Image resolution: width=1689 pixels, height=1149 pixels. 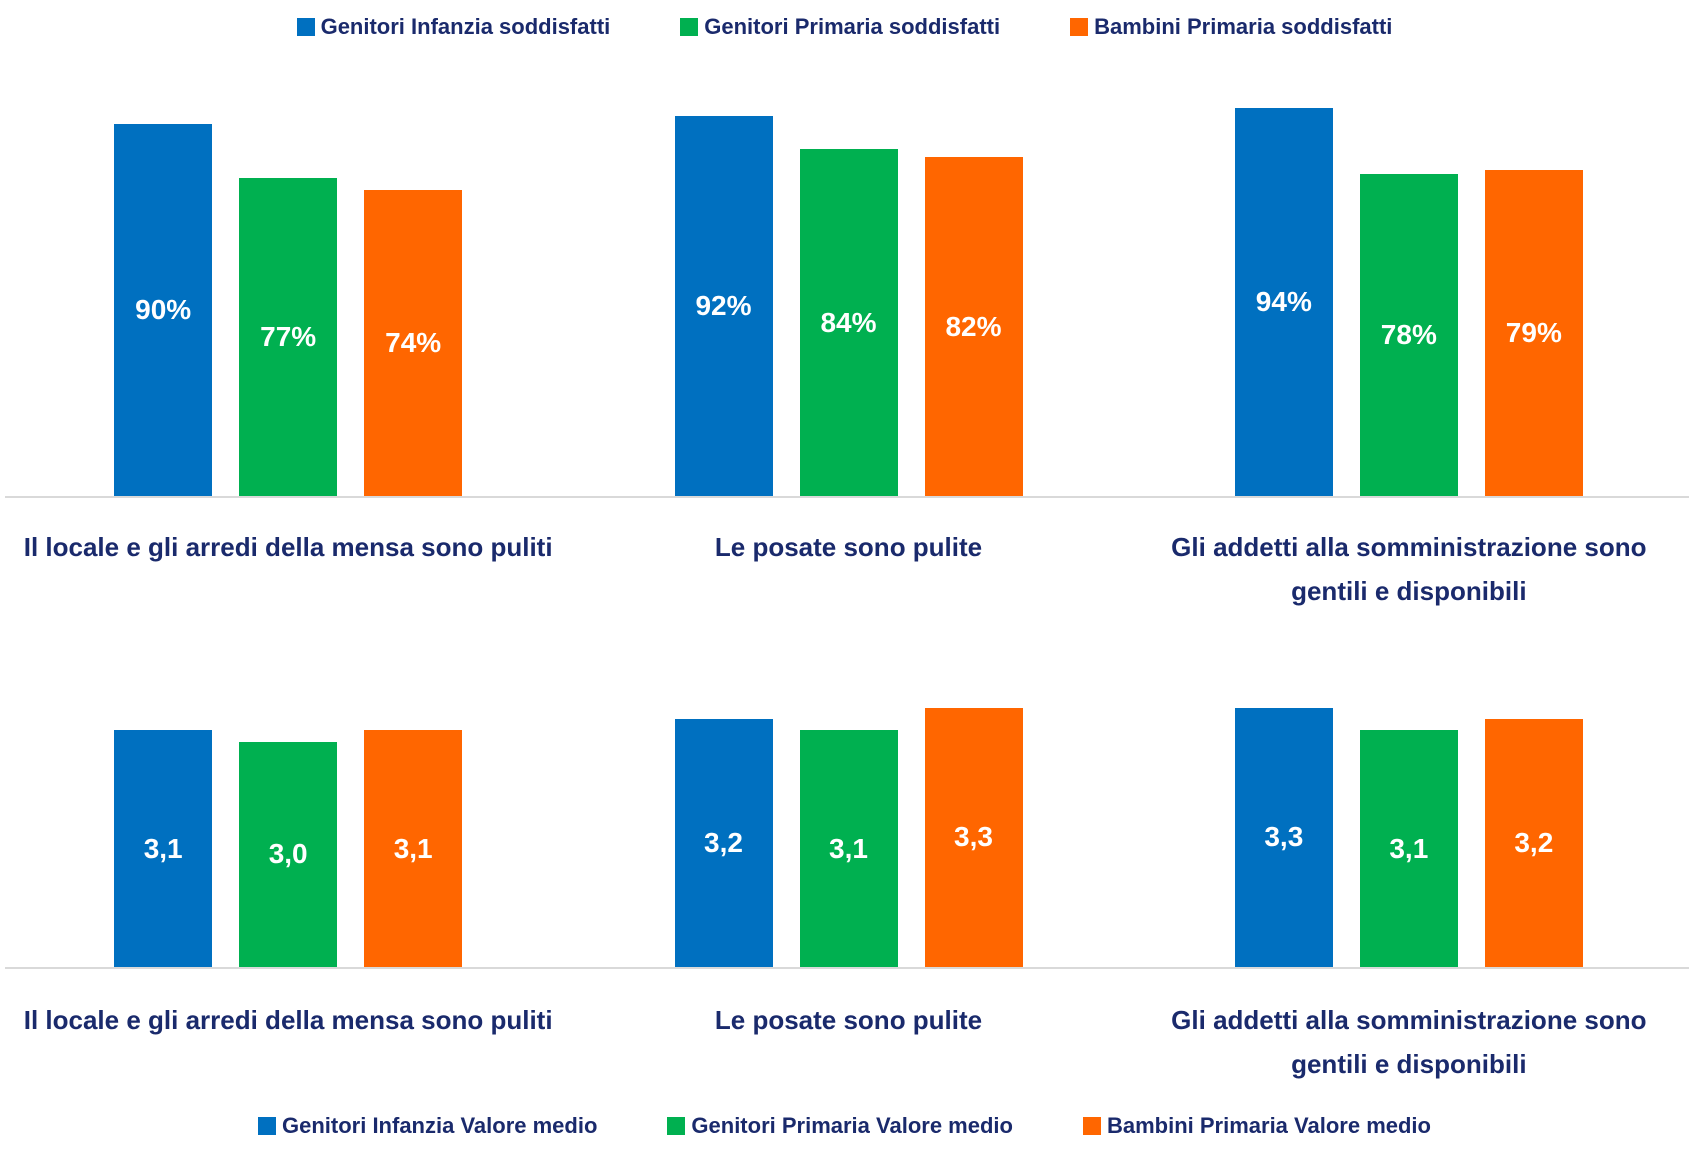 I want to click on legend-item: Bambini Primaria Valore medio, so click(x=1256, y=1126).